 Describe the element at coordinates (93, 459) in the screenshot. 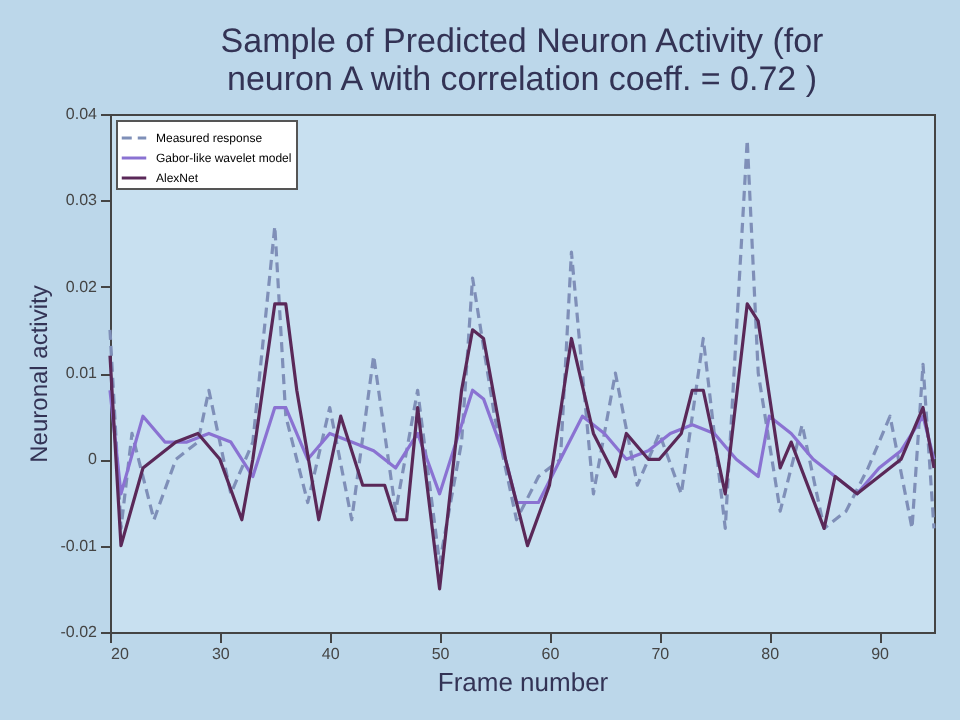

I see `y-tick-label: 0` at that location.